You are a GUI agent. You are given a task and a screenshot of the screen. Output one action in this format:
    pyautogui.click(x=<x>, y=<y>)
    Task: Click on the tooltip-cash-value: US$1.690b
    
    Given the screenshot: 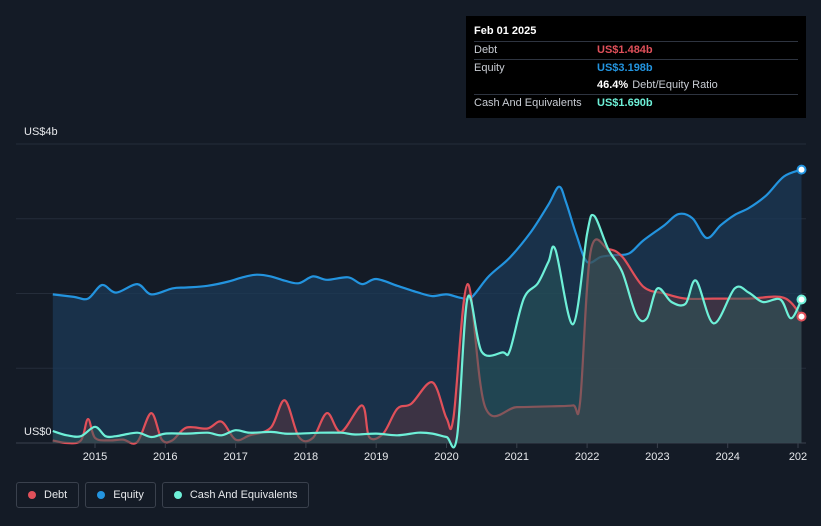 What is the action you would take?
    pyautogui.click(x=625, y=103)
    